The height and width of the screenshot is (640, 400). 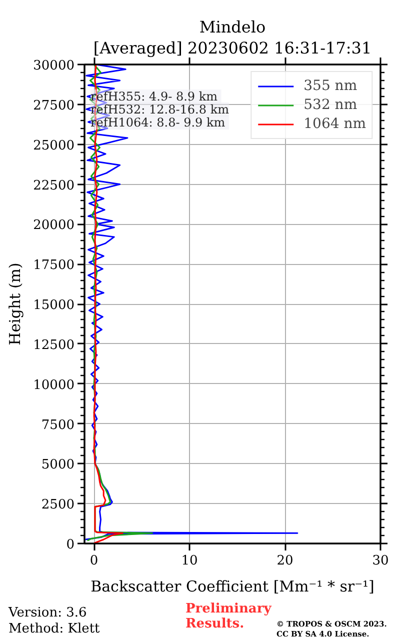 What do you see at coordinates (54, 345) in the screenshot?
I see `y-tick-label: 12500` at bounding box center [54, 345].